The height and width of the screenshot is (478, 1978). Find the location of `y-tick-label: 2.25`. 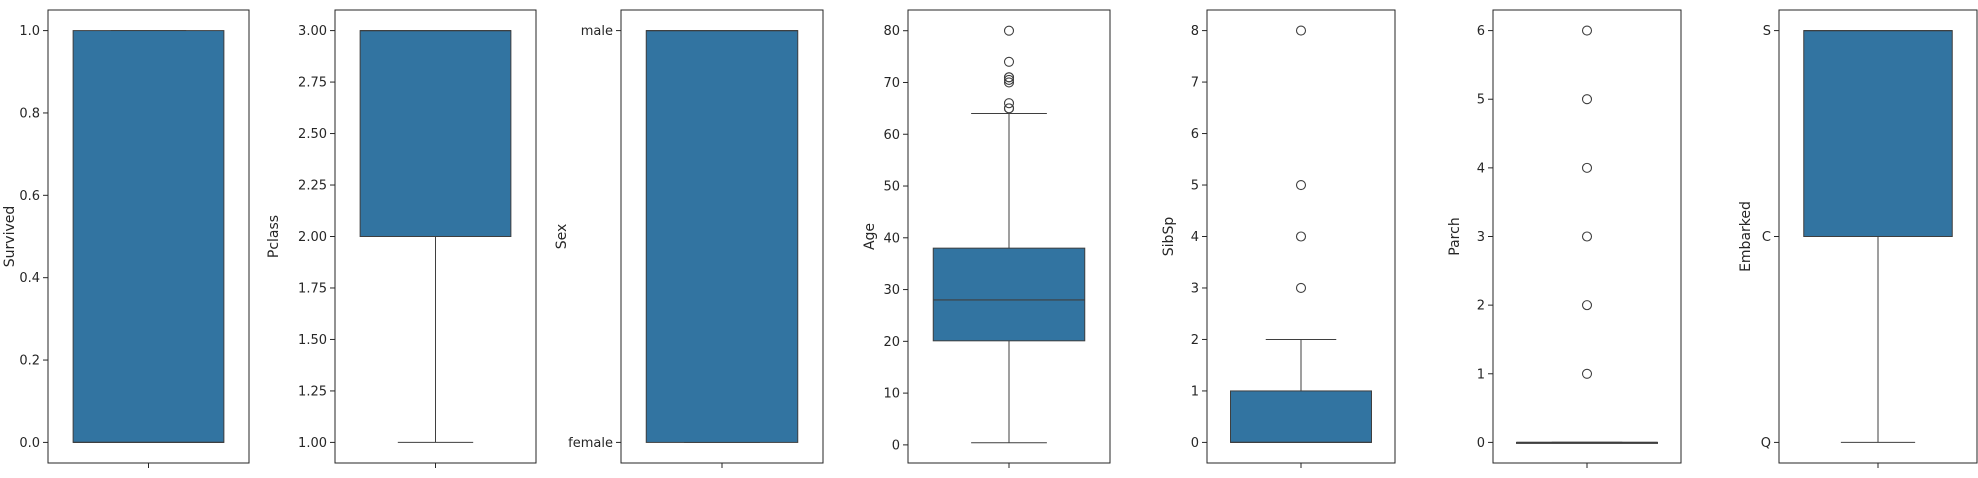

y-tick-label: 2.25 is located at coordinates (312, 186).